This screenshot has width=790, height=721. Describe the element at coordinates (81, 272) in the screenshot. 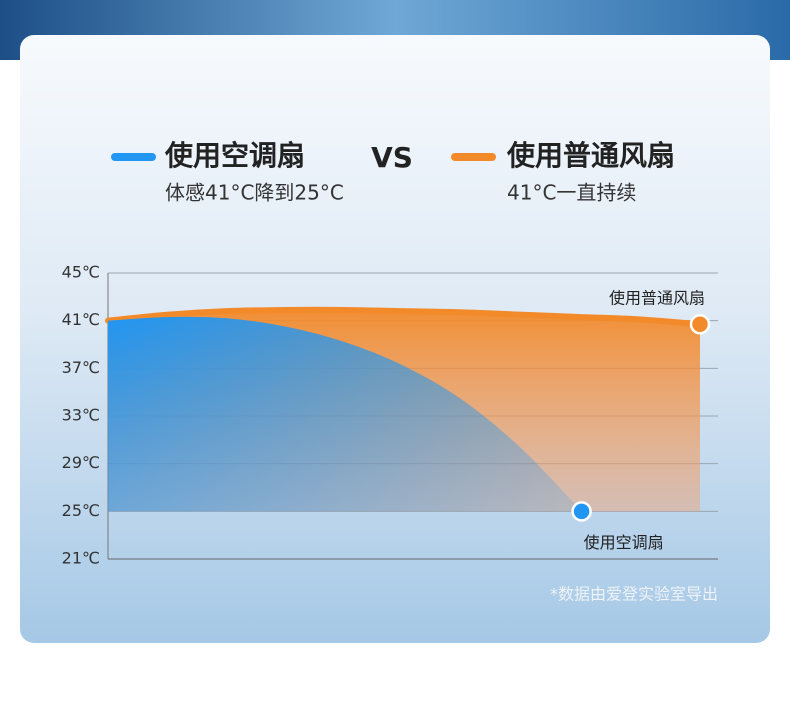

I see `y-tick-label: 45℃` at that location.